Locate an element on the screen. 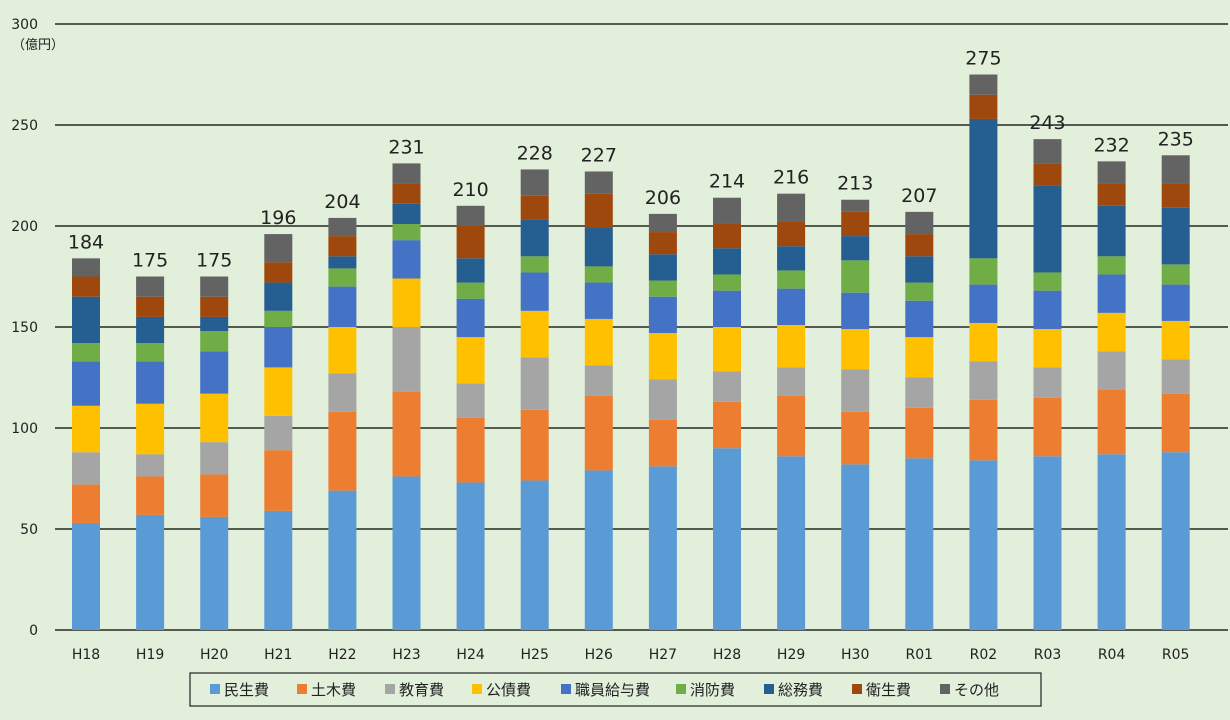 The width and height of the screenshot is (1230, 720). x-tick-label: H22 is located at coordinates (342, 655).